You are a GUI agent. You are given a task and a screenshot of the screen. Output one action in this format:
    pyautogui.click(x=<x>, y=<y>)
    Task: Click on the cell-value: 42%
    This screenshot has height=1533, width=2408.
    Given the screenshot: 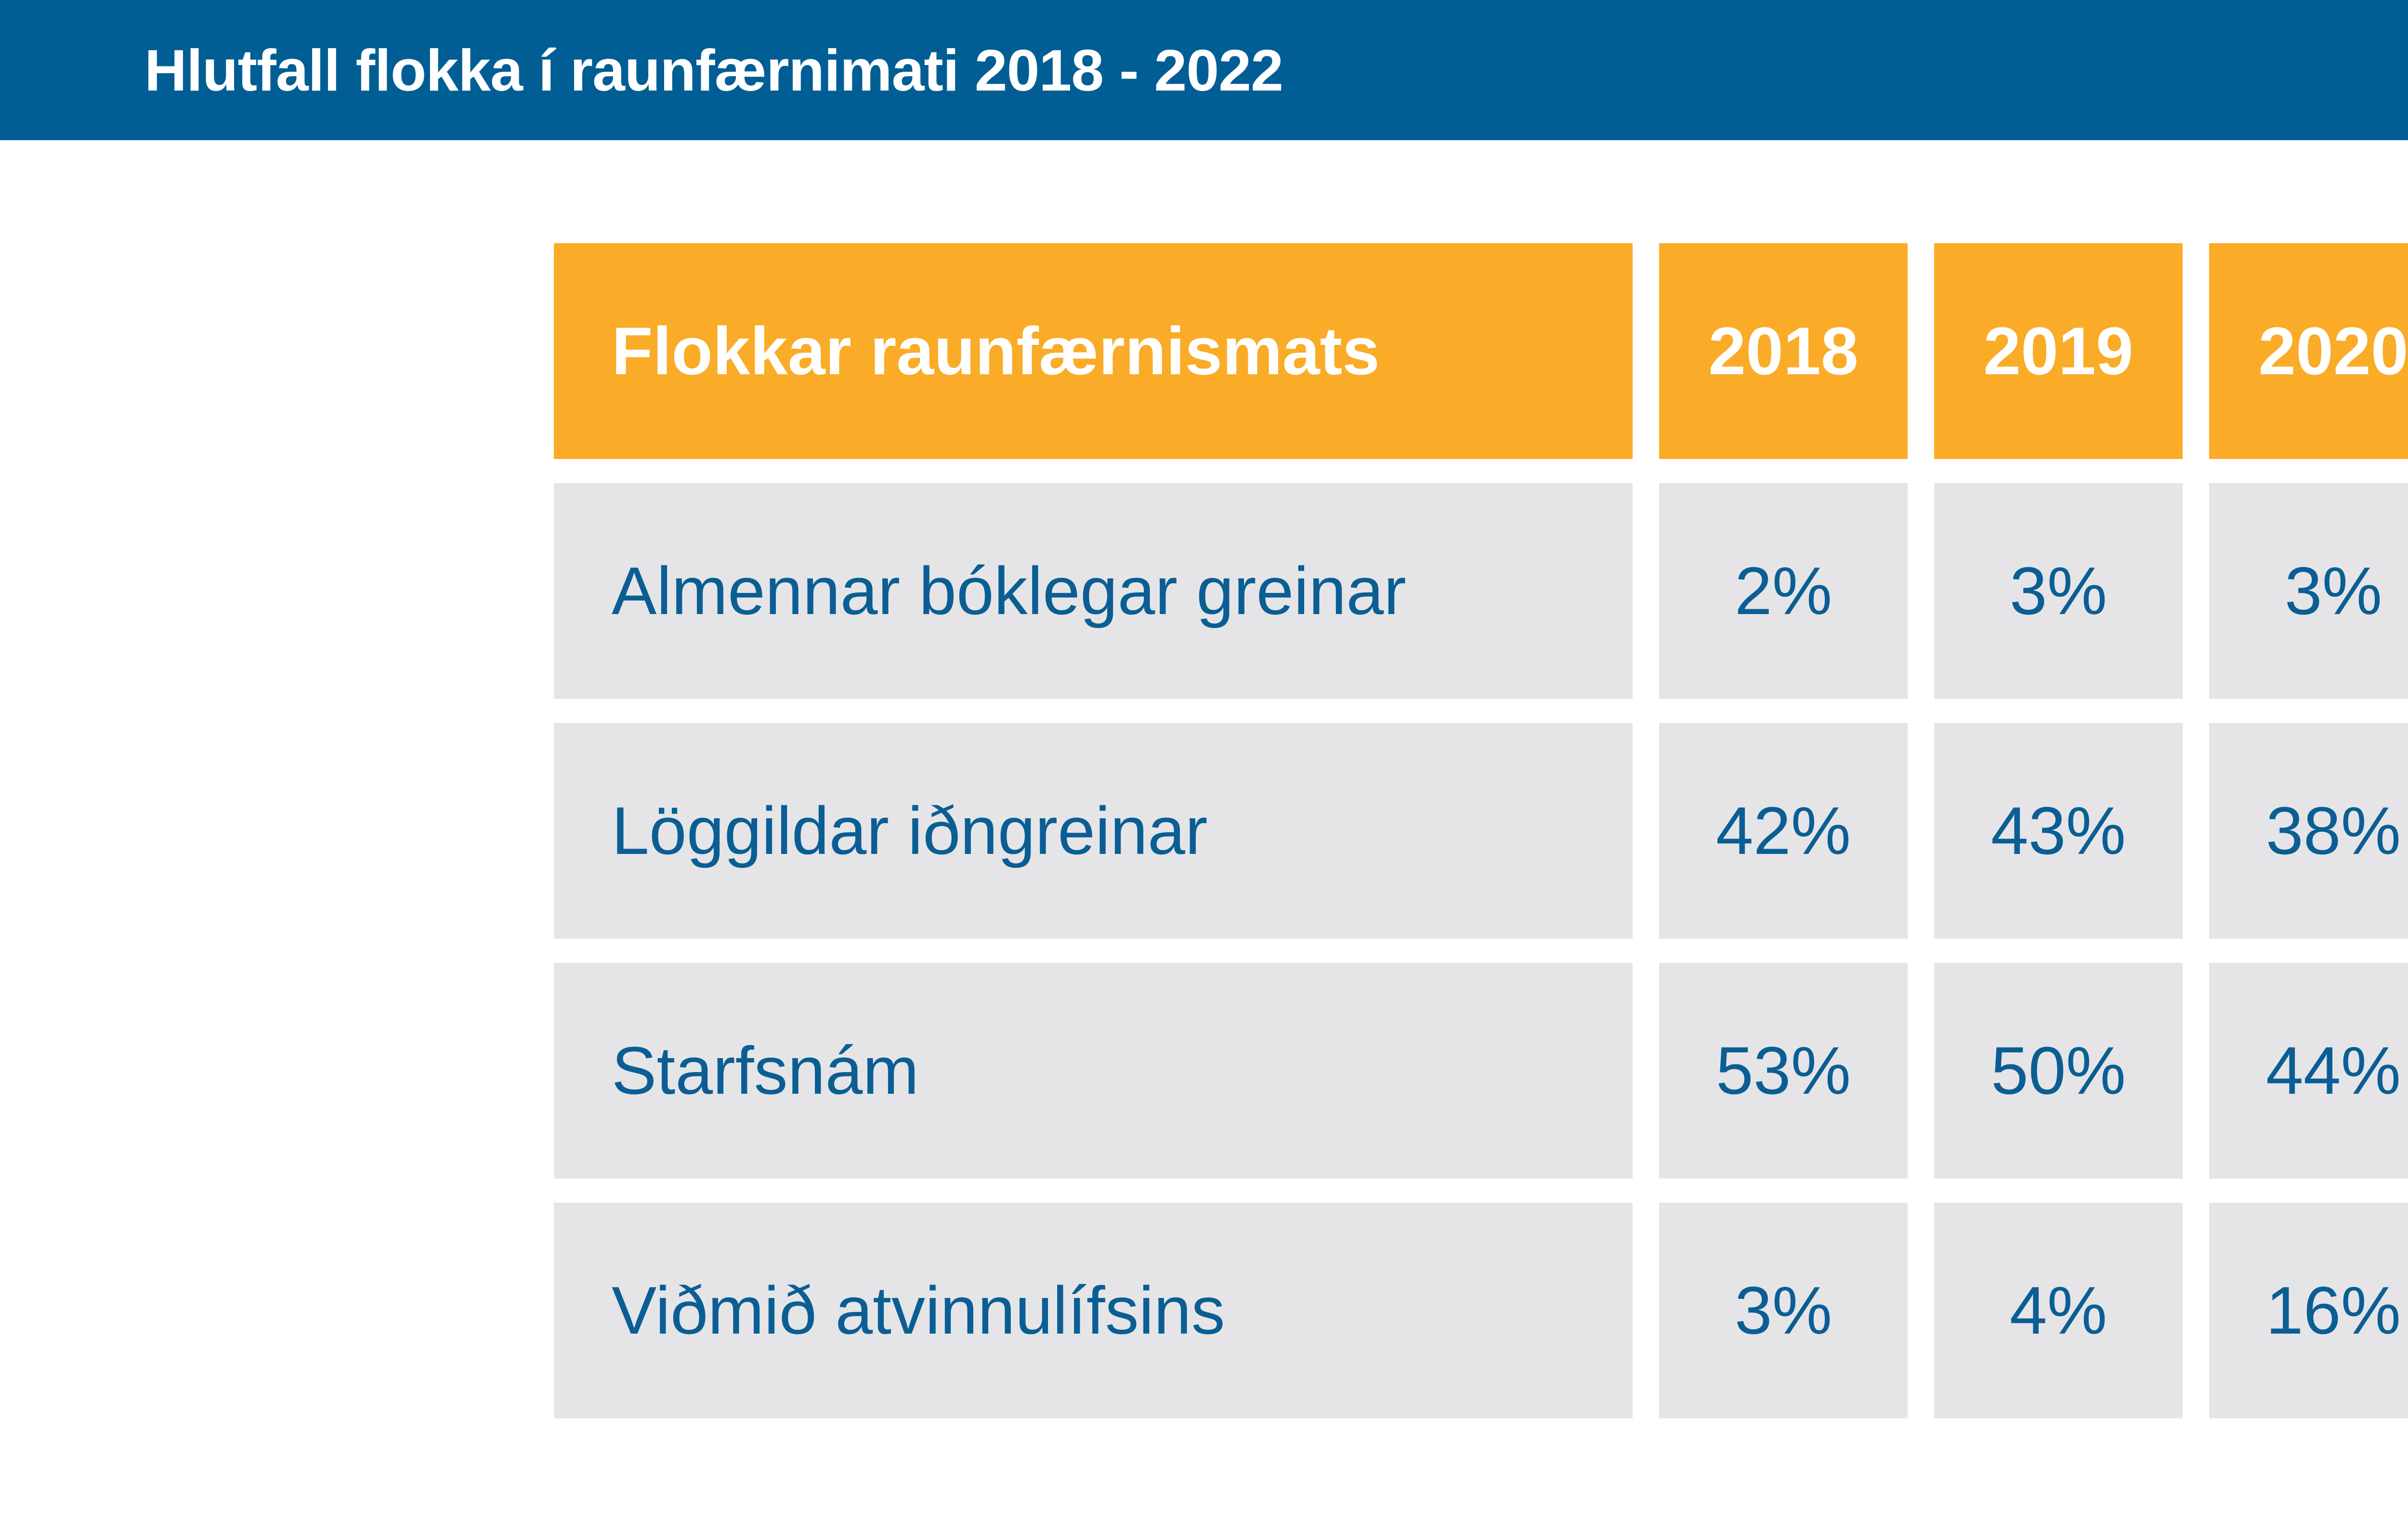 What is the action you would take?
    pyautogui.click(x=1783, y=831)
    